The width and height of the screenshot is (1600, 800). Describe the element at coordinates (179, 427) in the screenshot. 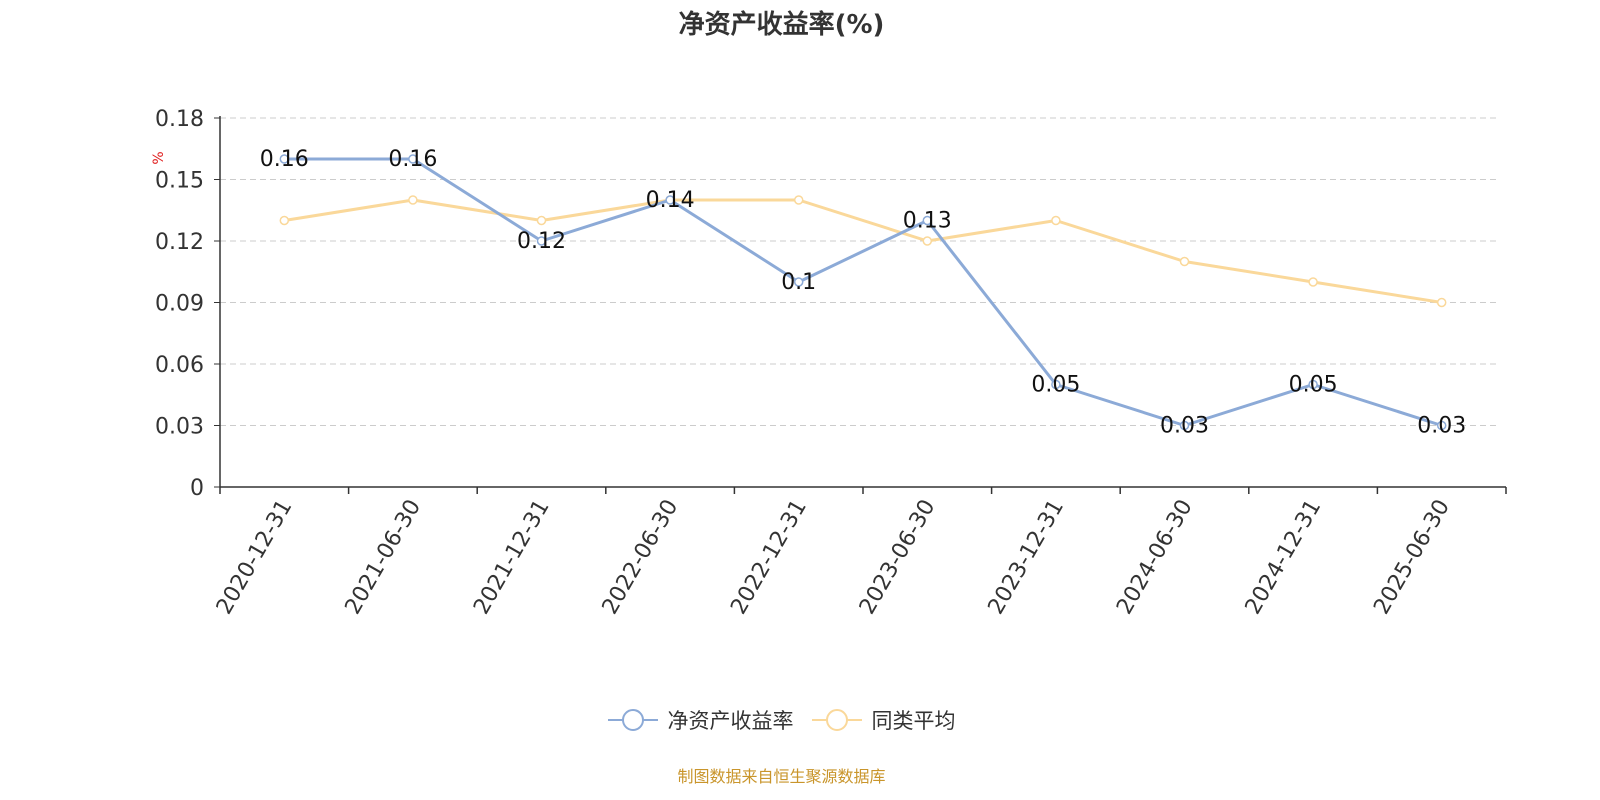

I see `y-tick-label: 0.03` at that location.